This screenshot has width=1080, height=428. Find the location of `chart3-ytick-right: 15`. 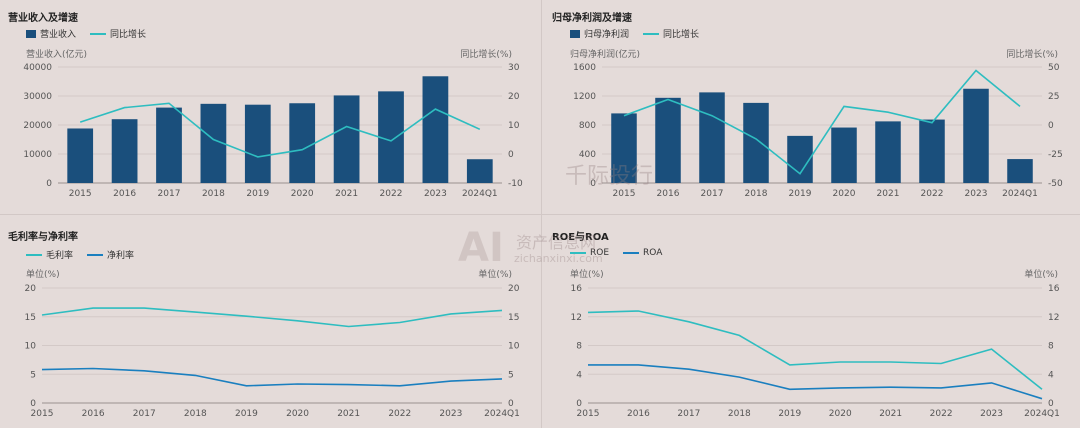

chart3-ytick-right: 15 is located at coordinates (513, 318).